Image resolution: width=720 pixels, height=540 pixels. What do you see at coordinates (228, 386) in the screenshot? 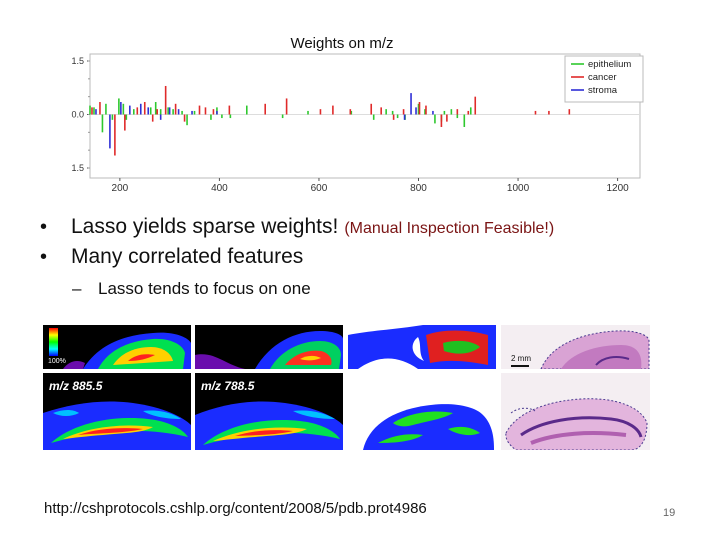
I see `mz-label: m/z 788.5` at bounding box center [228, 386].